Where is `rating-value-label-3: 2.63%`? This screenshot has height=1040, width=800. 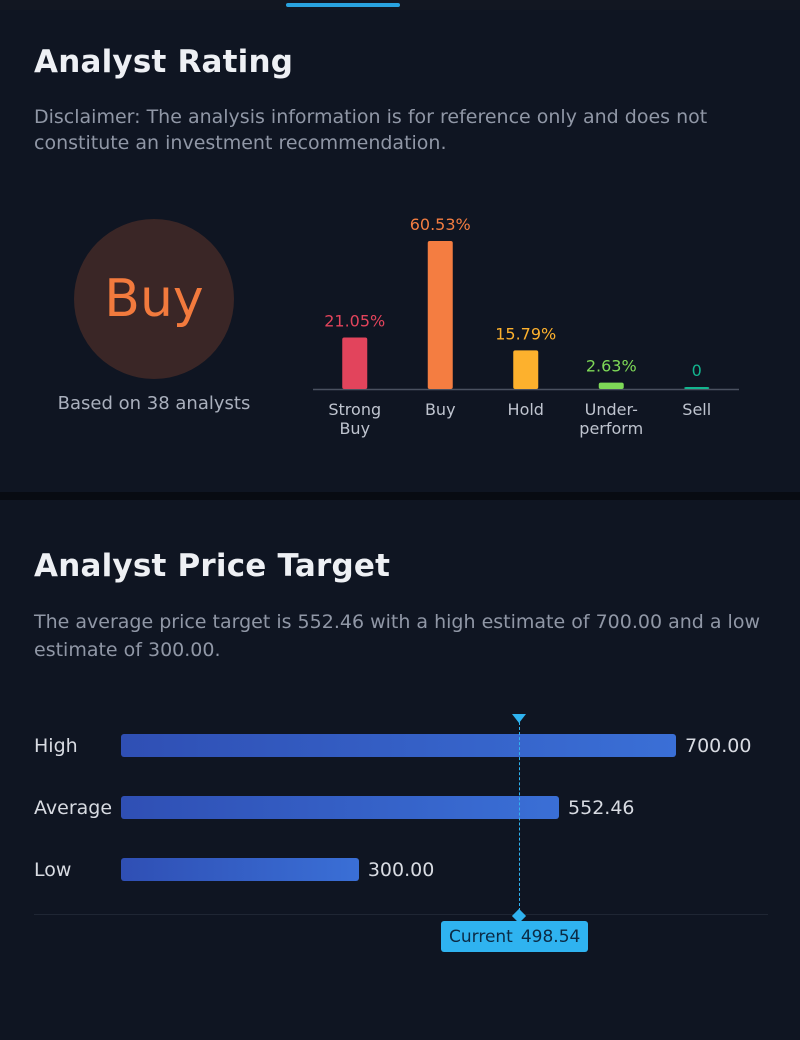
rating-value-label-3: 2.63% is located at coordinates (611, 366).